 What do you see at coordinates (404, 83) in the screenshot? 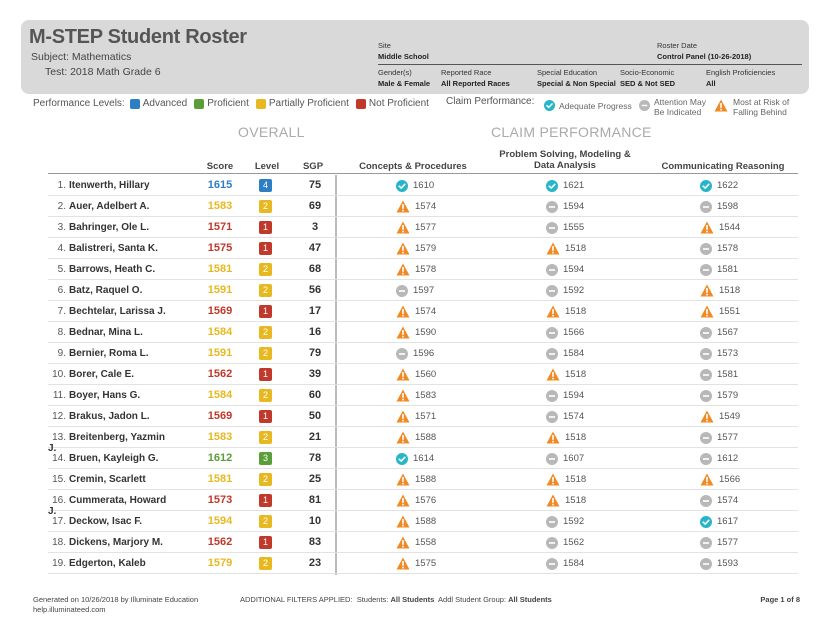
I see `gender-value: Male & Female` at bounding box center [404, 83].